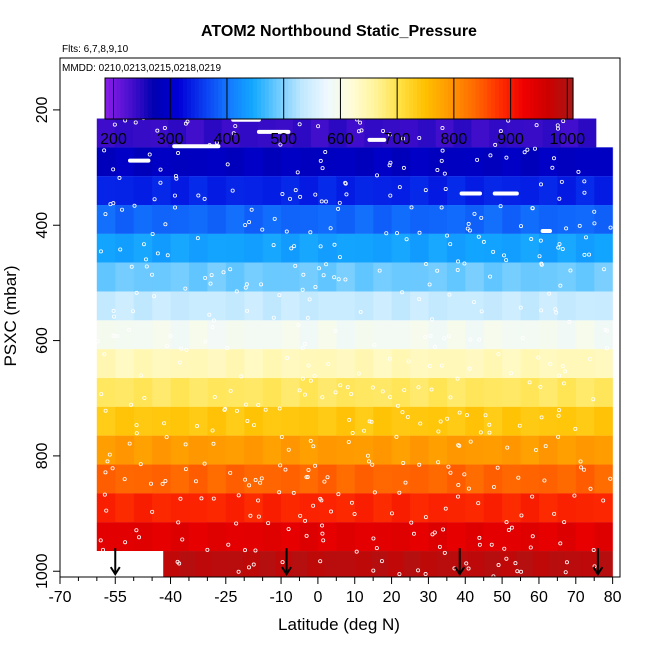 This screenshot has height=650, width=650. Describe the element at coordinates (568, 139) in the screenshot. I see `colorbar-tick-label-1000: 1000` at that location.